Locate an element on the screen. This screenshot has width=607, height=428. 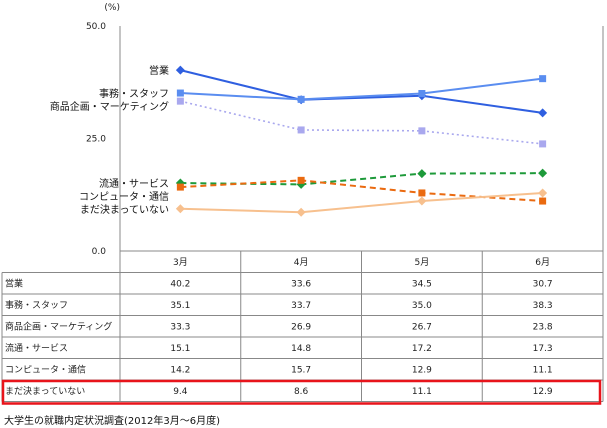
series-label: 営業 is located at coordinates (159, 70).